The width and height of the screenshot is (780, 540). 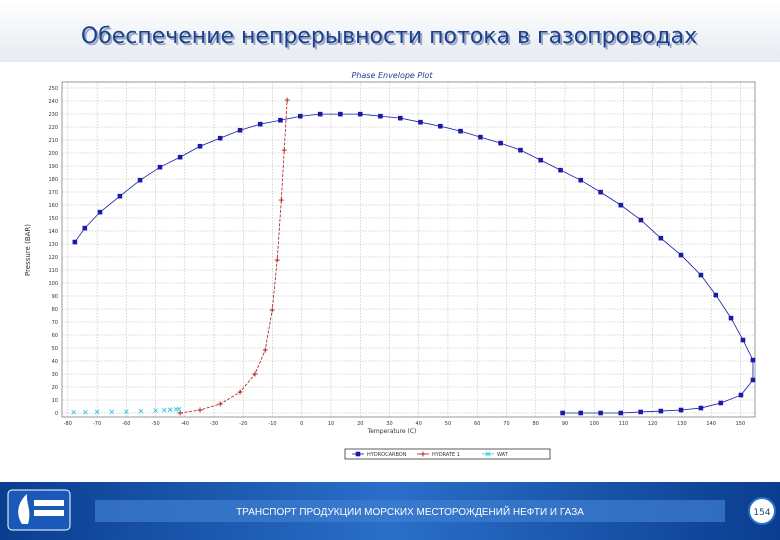 I want to click on y-tick-label: 90, so click(x=55, y=297).